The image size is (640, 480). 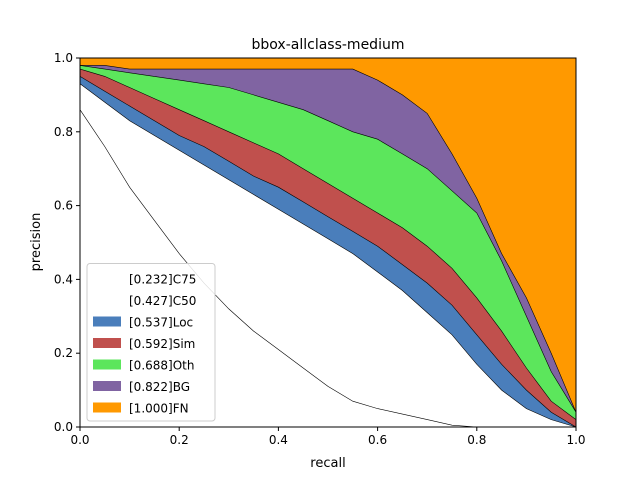 I want to click on legend-label-3: [0.592]Sim, so click(x=162, y=344).